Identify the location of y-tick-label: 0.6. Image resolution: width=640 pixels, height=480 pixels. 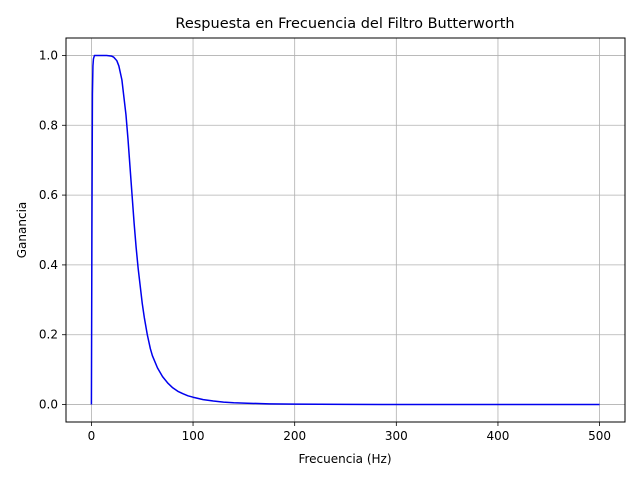
(48, 195).